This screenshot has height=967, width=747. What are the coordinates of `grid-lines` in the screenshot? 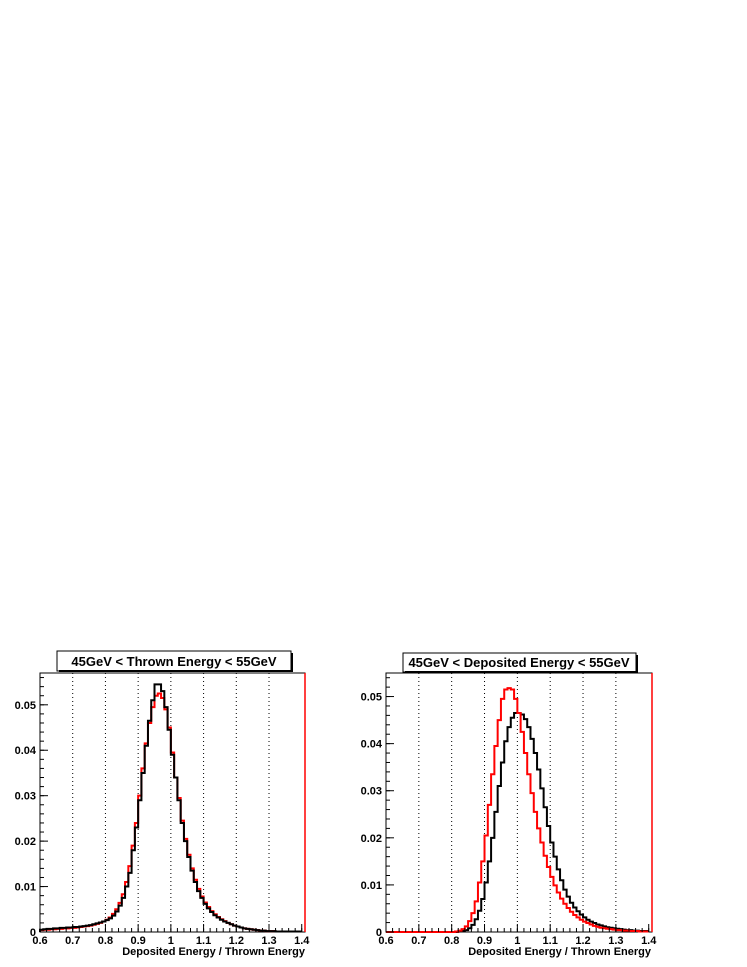 It's located at (171, 802).